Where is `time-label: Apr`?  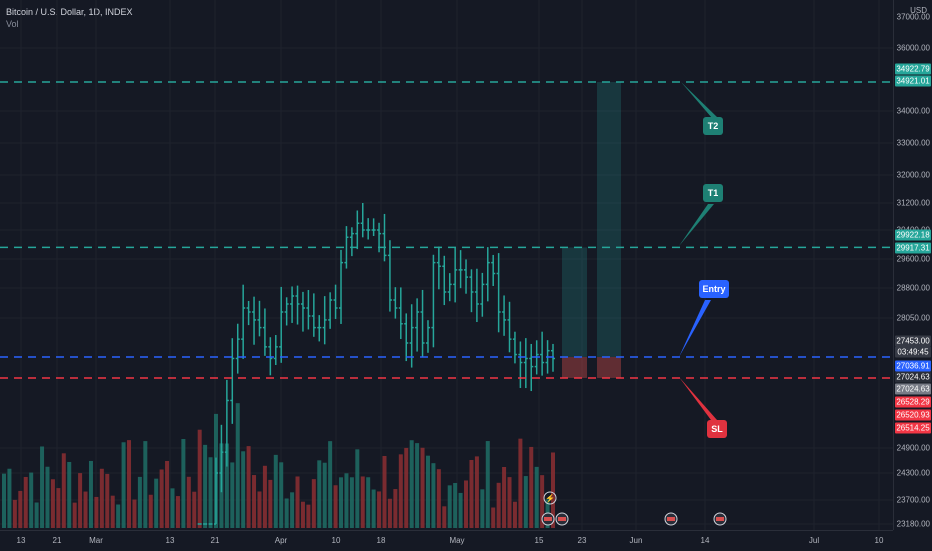
time-label: Apr is located at coordinates (281, 540).